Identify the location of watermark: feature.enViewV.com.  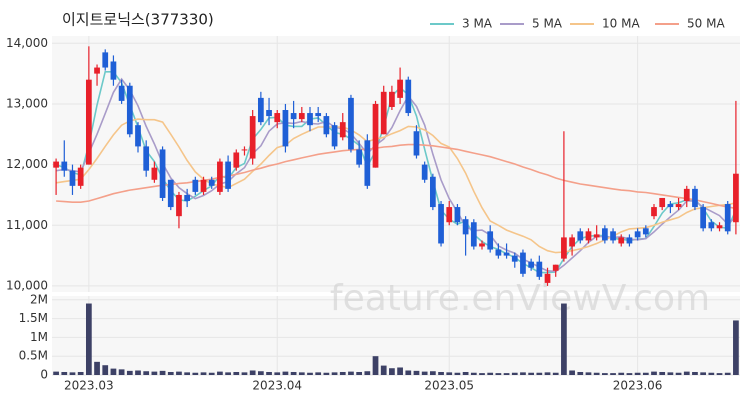
(520, 298).